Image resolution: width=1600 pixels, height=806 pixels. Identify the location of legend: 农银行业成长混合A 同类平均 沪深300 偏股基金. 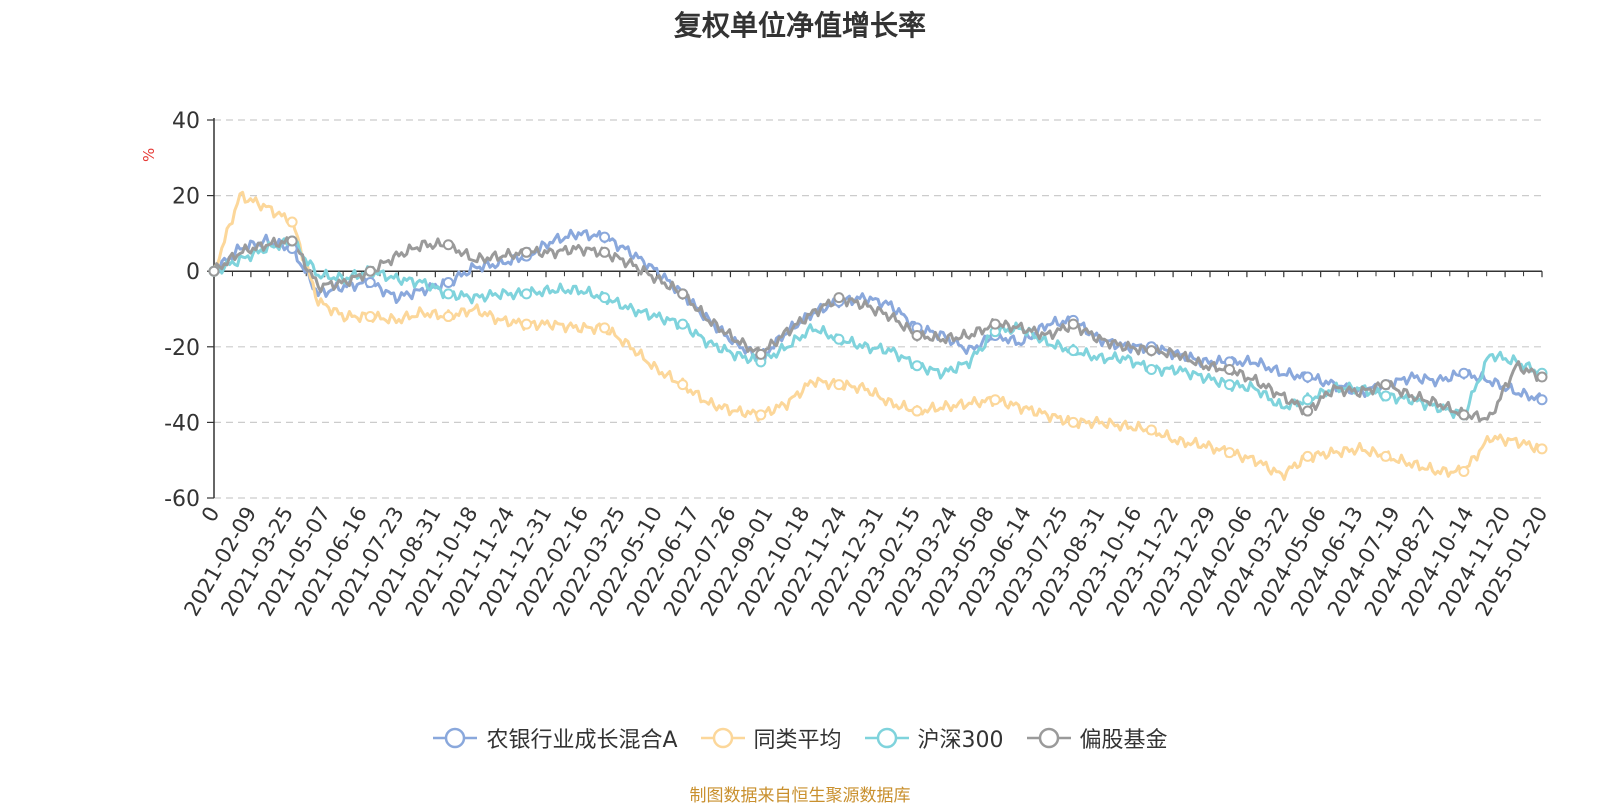
(800, 738).